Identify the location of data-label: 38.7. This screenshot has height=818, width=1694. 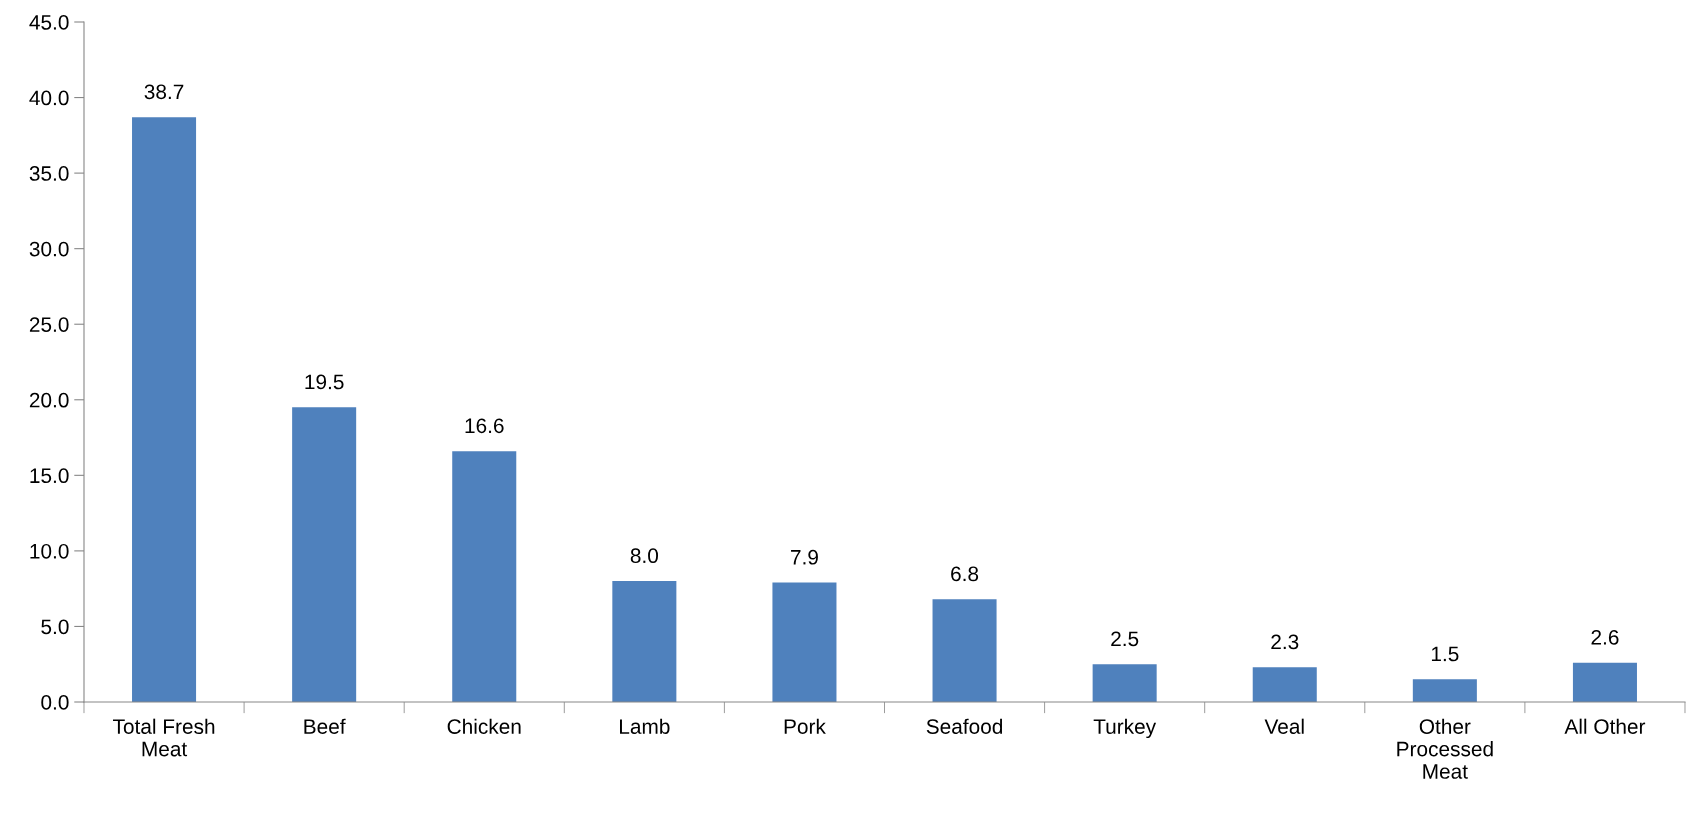
(164, 92).